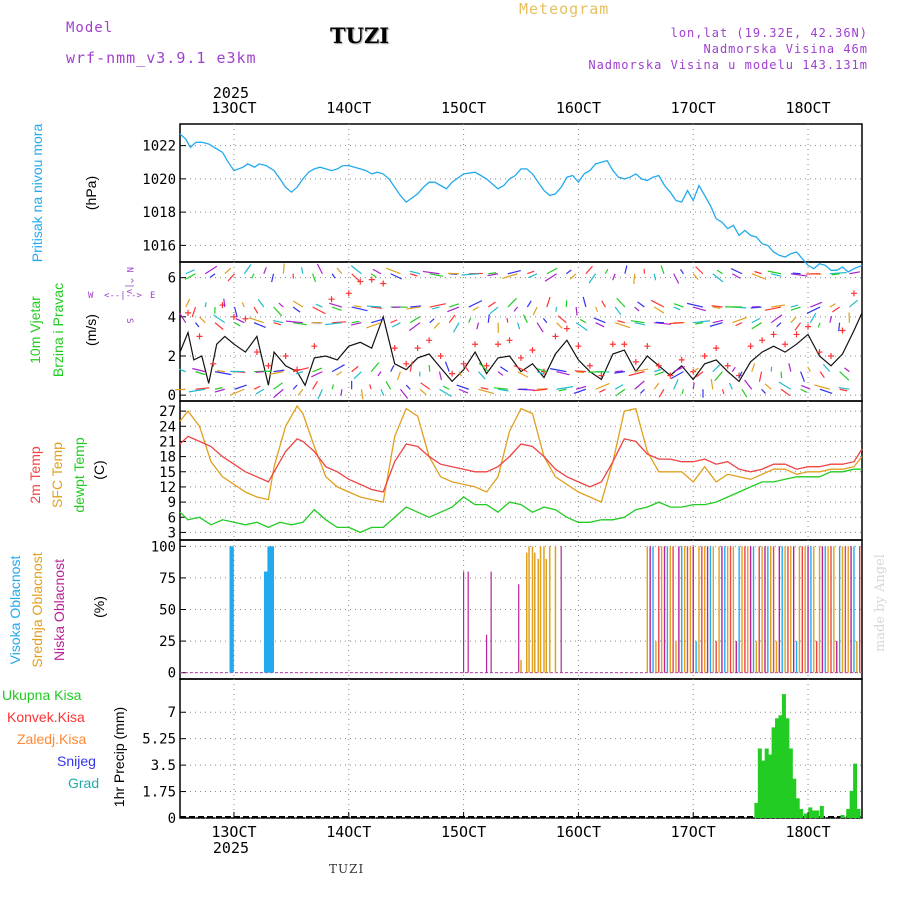  Describe the element at coordinates (172, 518) in the screenshot. I see `temperature-ytick-label: 6` at that location.